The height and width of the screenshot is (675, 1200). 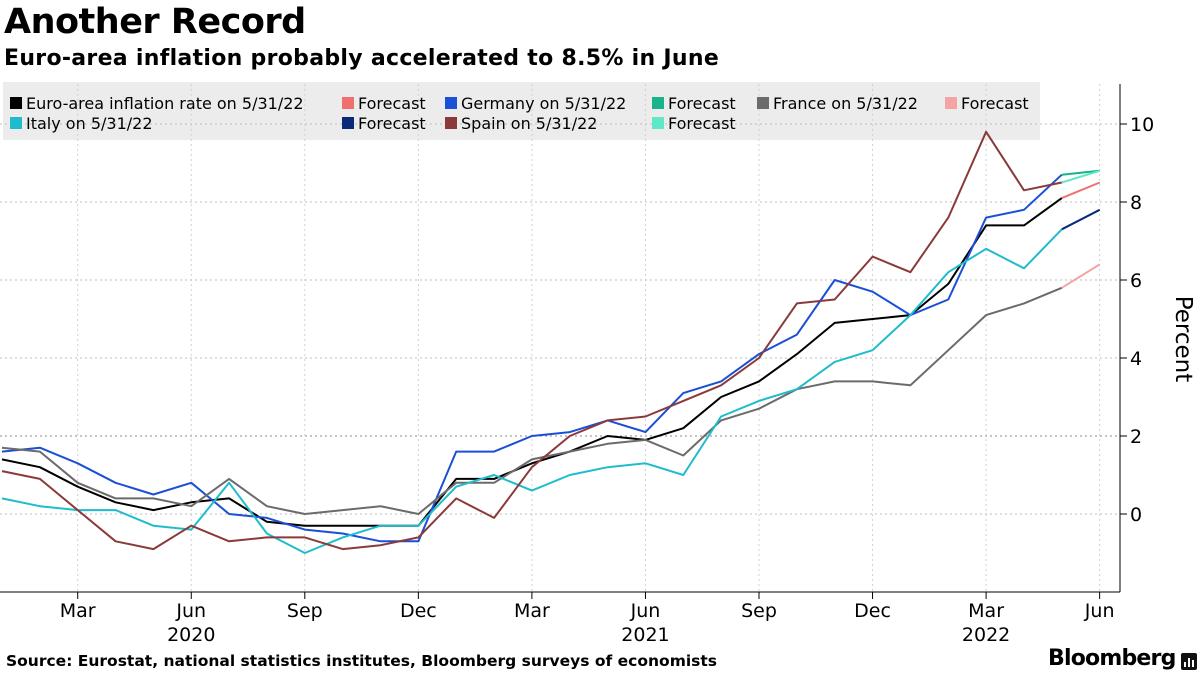 What do you see at coordinates (155, 22) in the screenshot?
I see `chart-title: Another Record` at bounding box center [155, 22].